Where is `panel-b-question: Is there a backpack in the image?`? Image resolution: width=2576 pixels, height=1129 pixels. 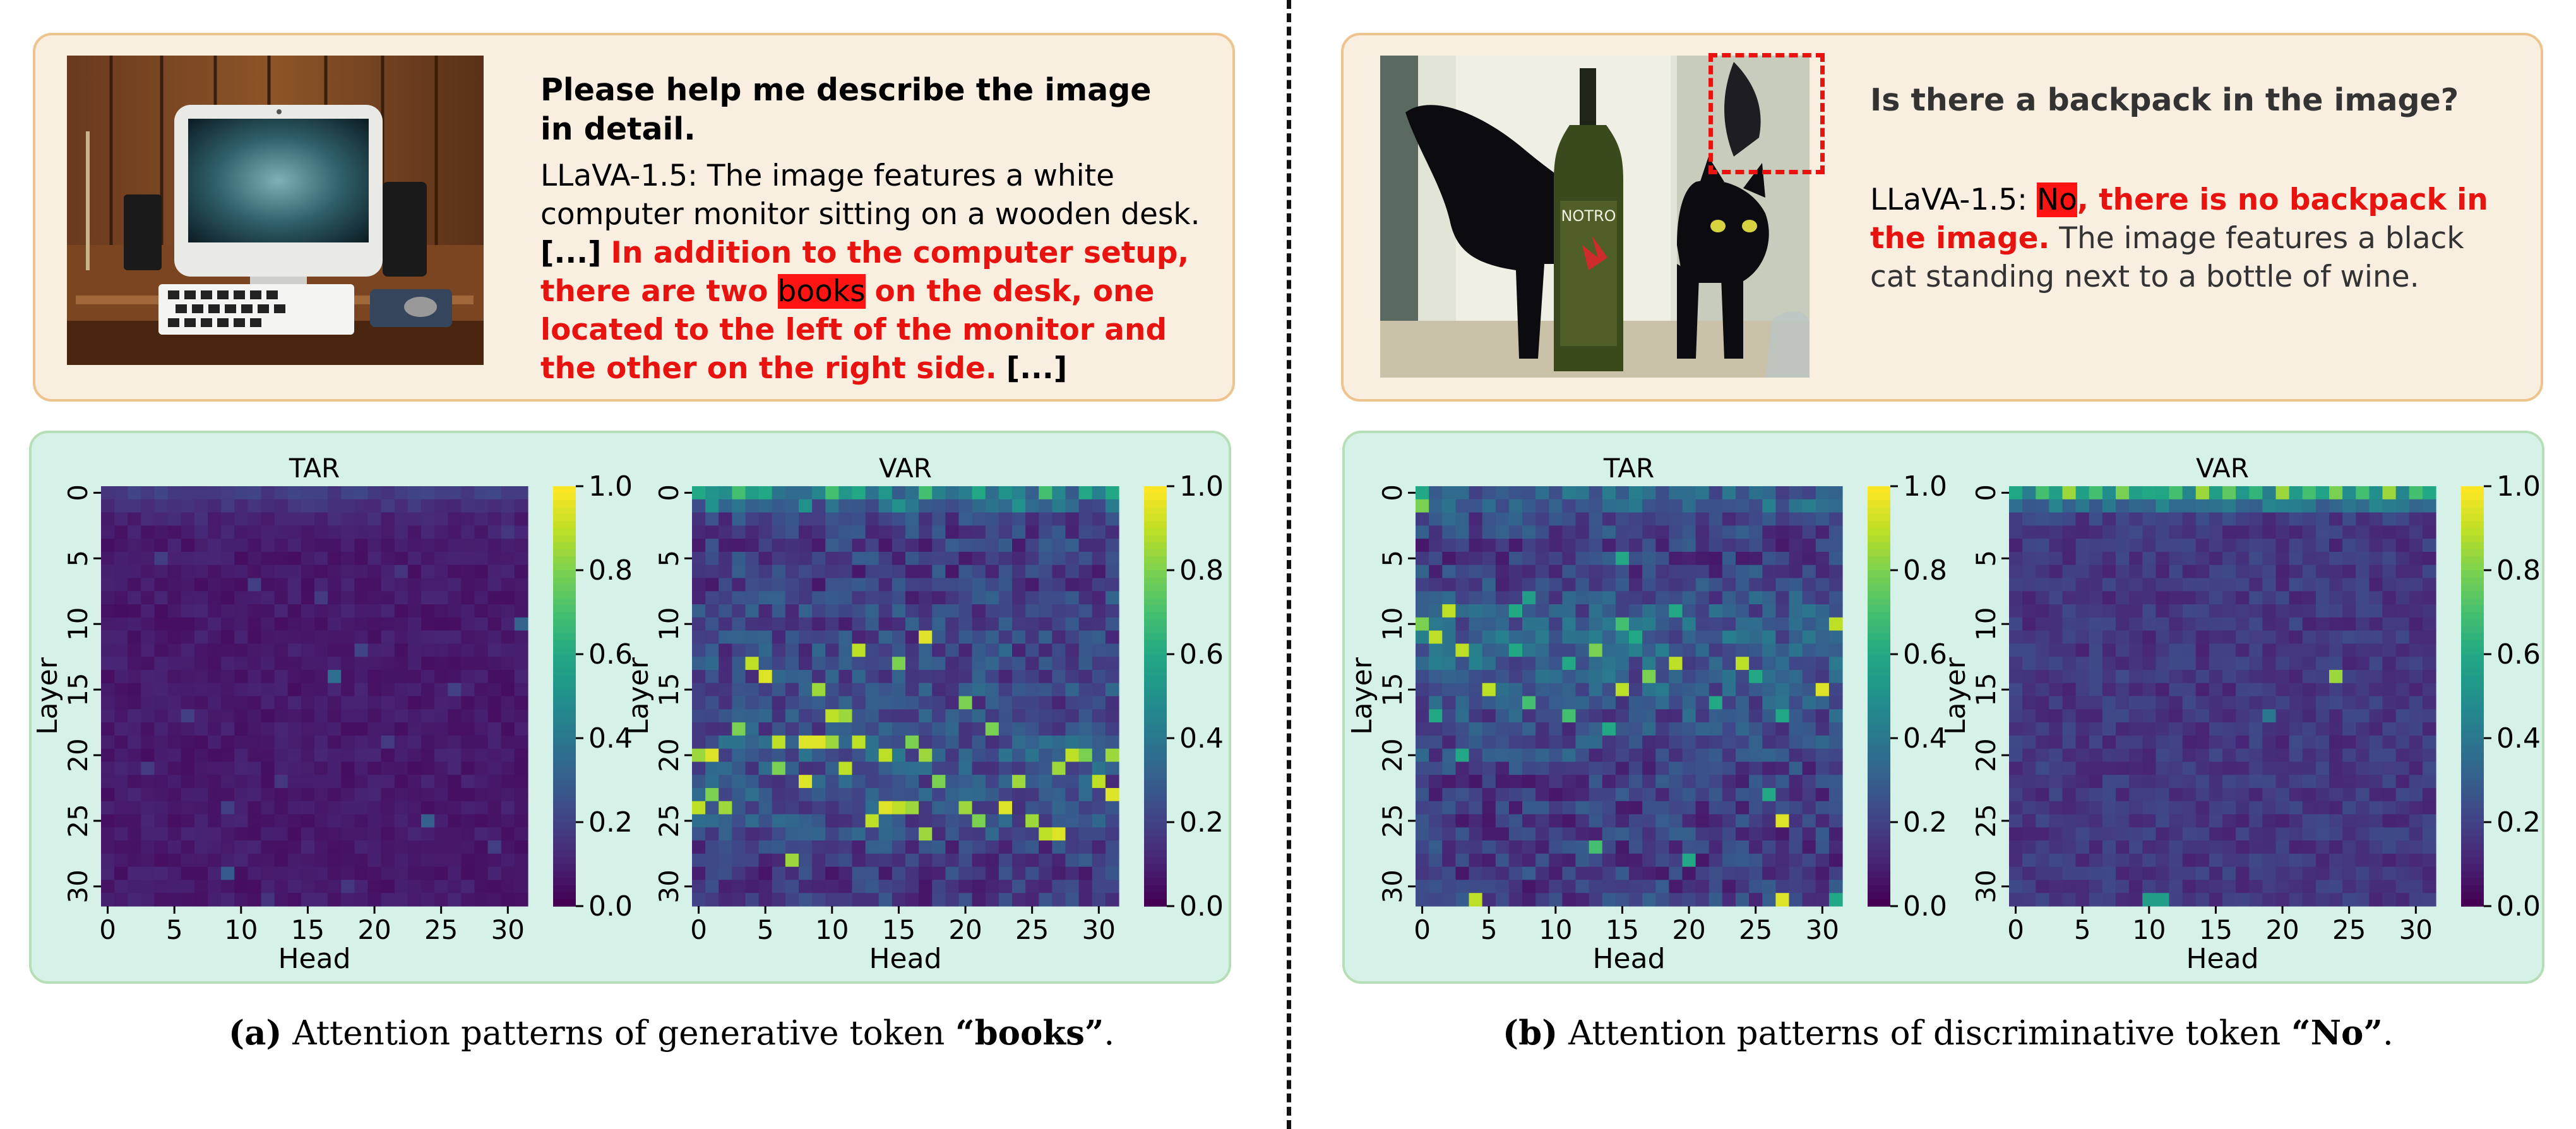 panel-b-question: Is there a backpack in the image? is located at coordinates (2164, 100).